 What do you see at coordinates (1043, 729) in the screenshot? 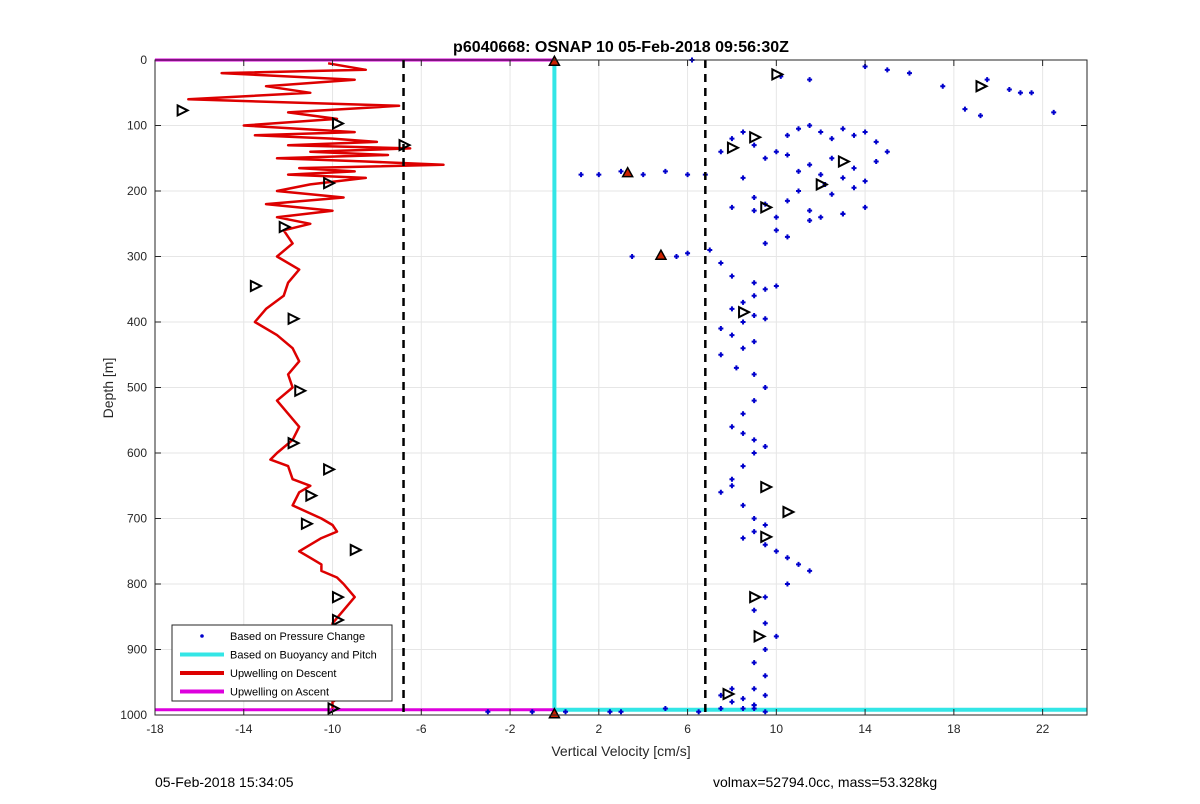
I see `x-tick-label: 22` at bounding box center [1043, 729].